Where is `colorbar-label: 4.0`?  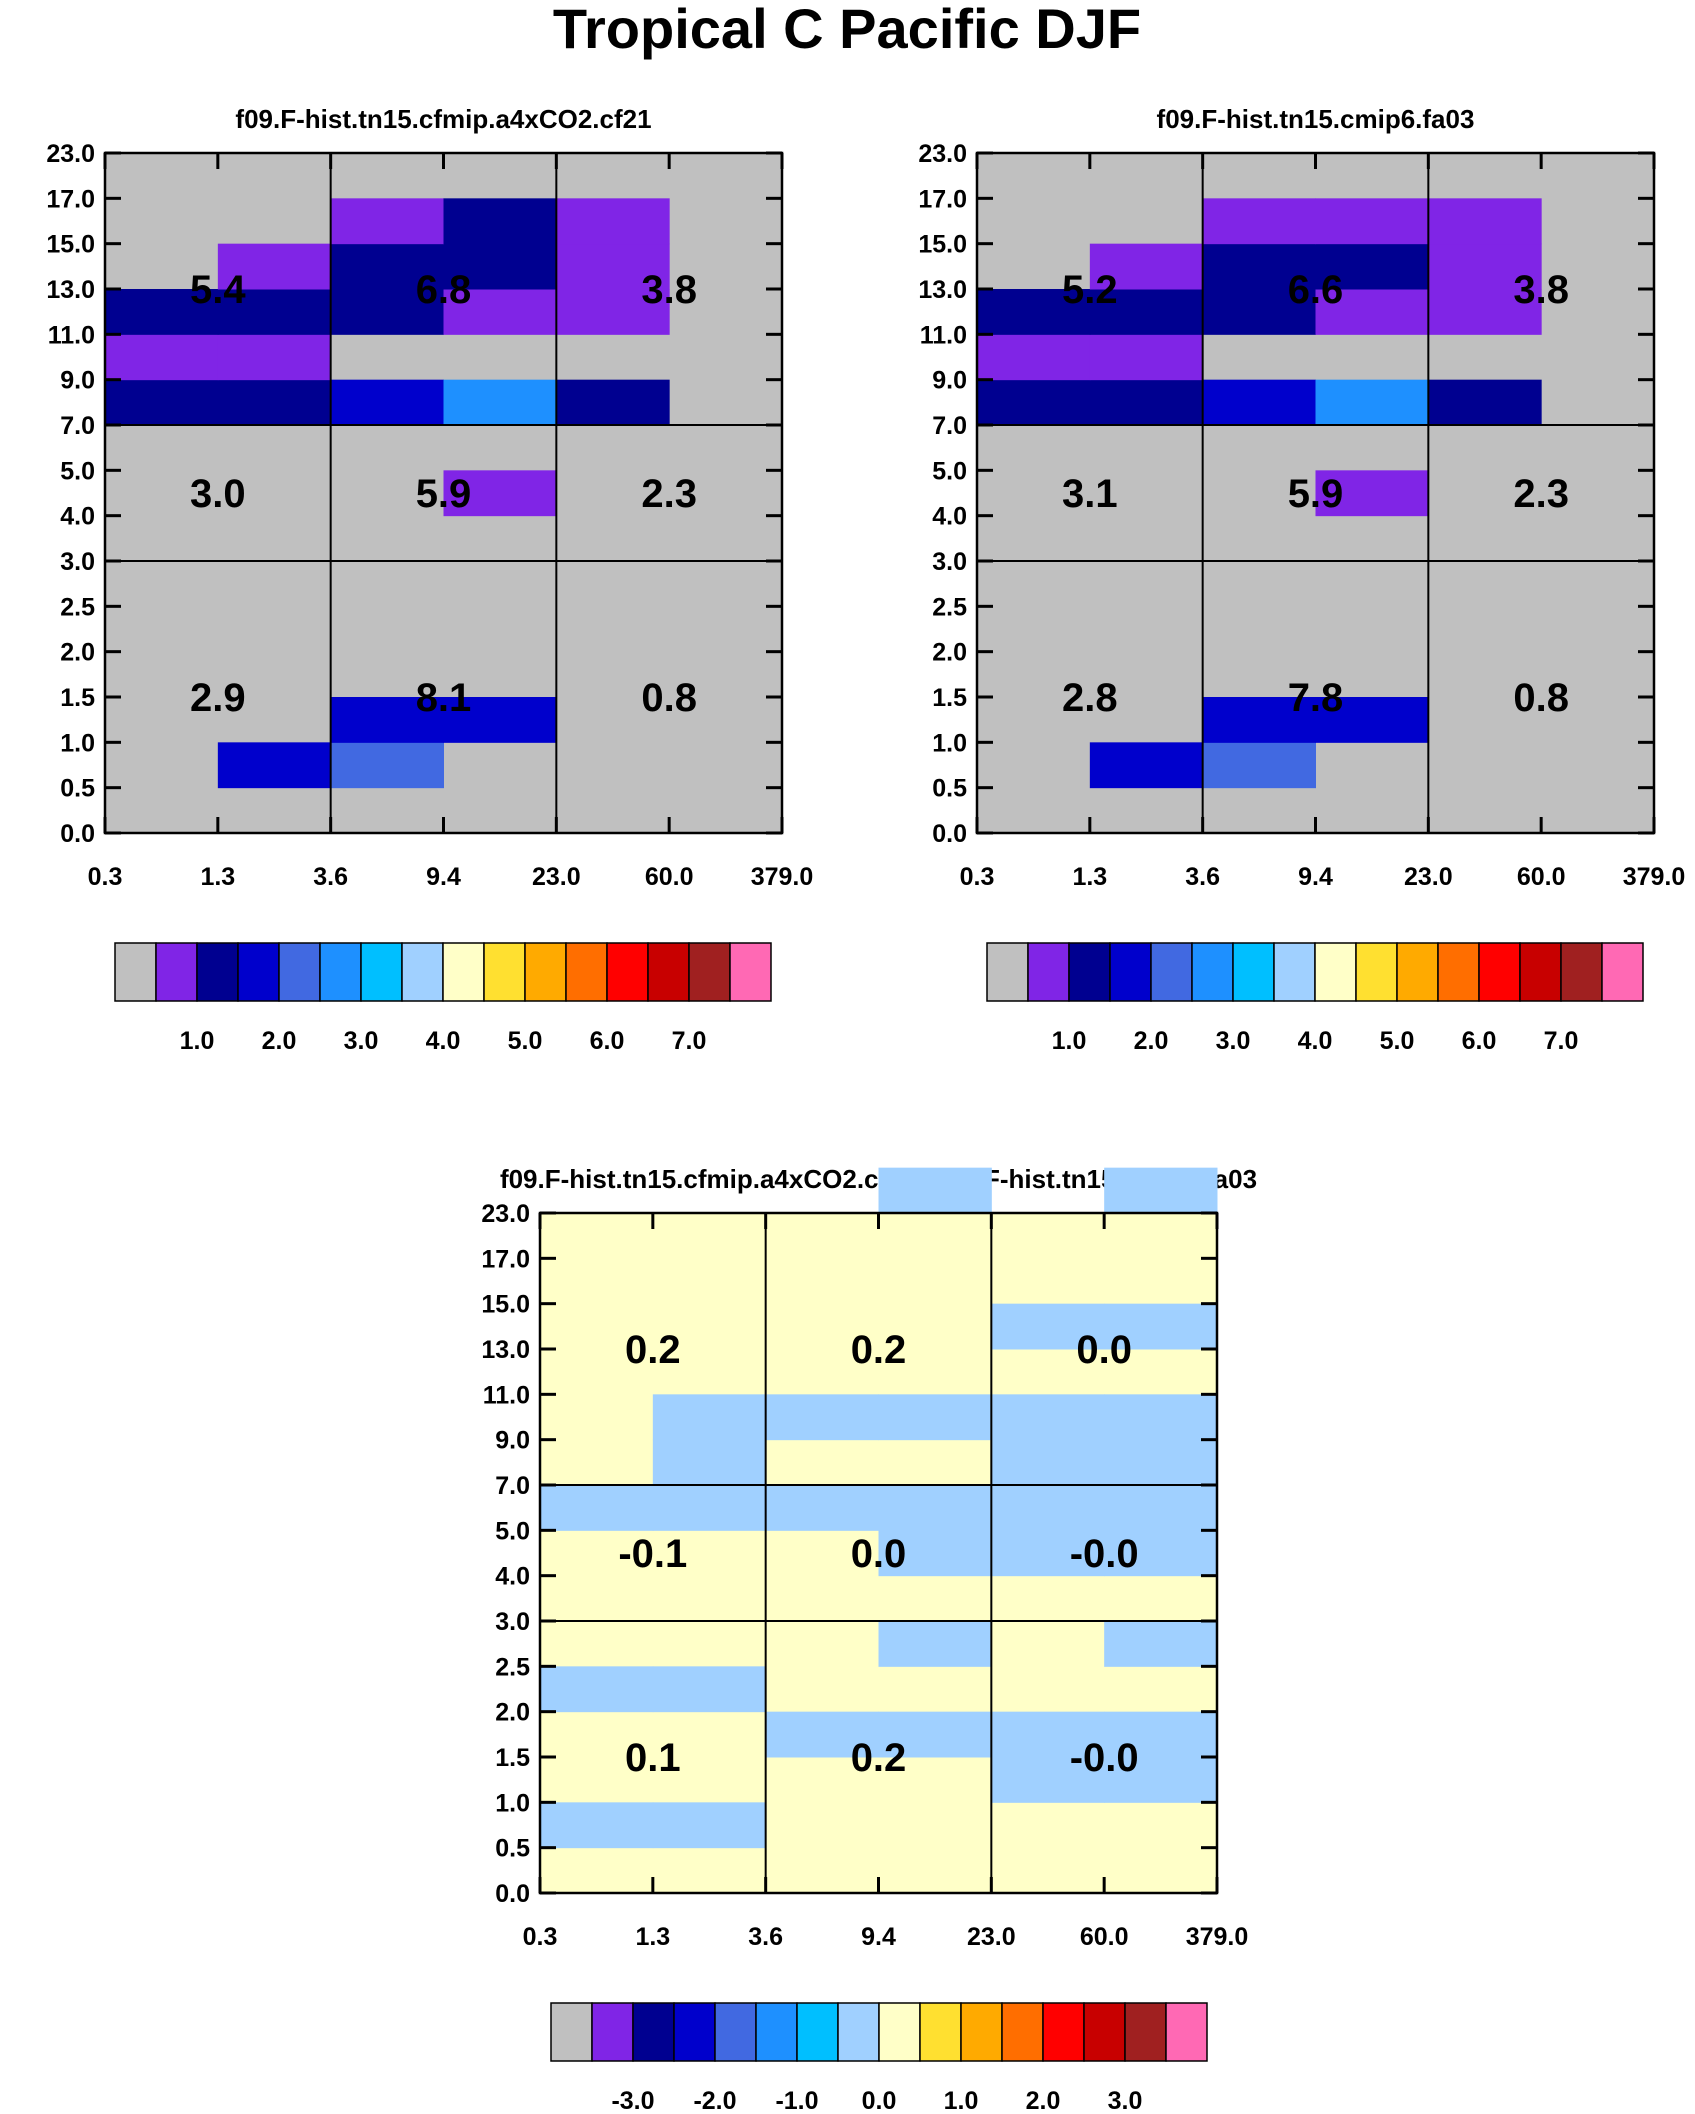 colorbar-label: 4.0 is located at coordinates (443, 1041).